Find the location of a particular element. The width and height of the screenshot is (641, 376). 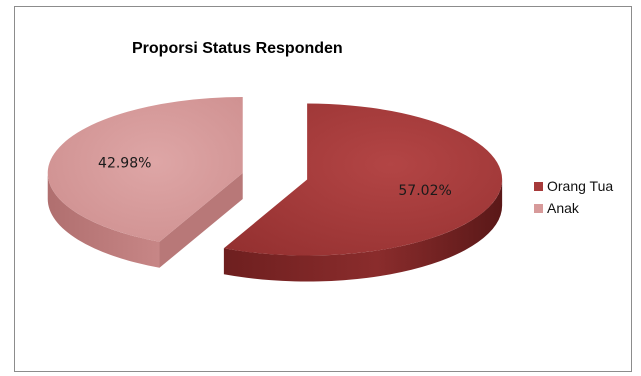

pie-slice-anak is located at coordinates (145, 169).